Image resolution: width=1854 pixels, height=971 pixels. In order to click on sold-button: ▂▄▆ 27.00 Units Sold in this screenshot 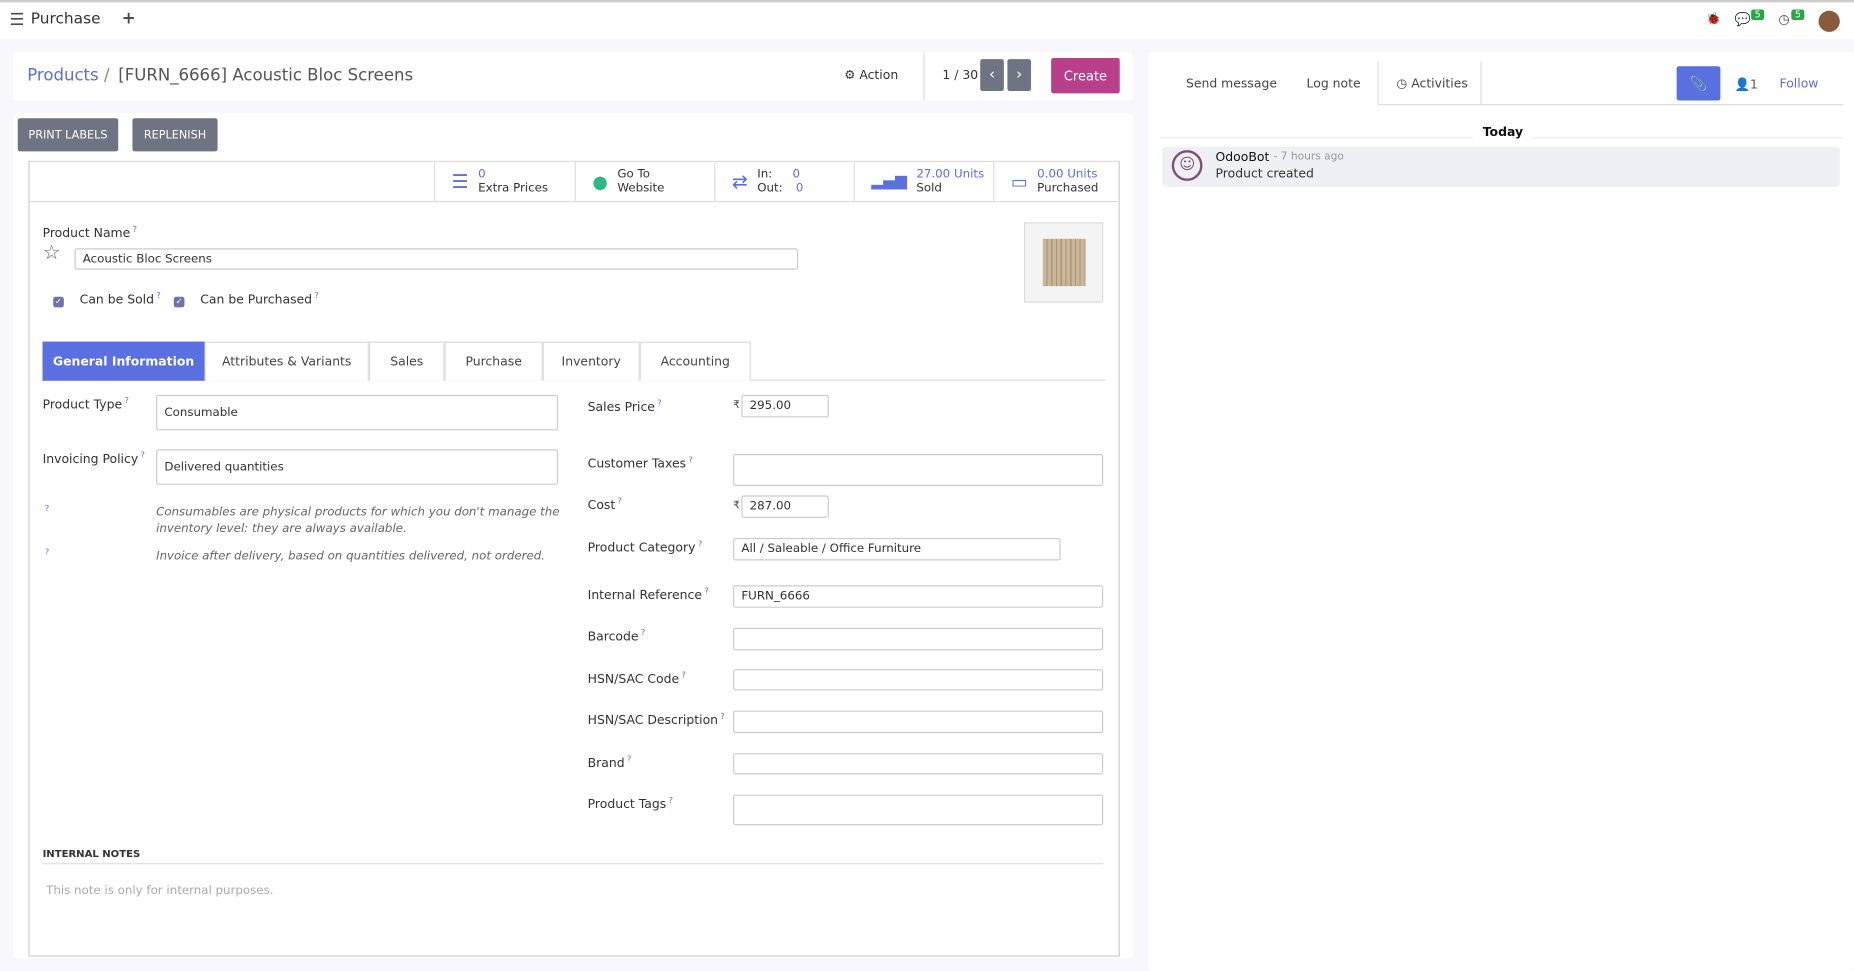, I will do `click(923, 182)`.